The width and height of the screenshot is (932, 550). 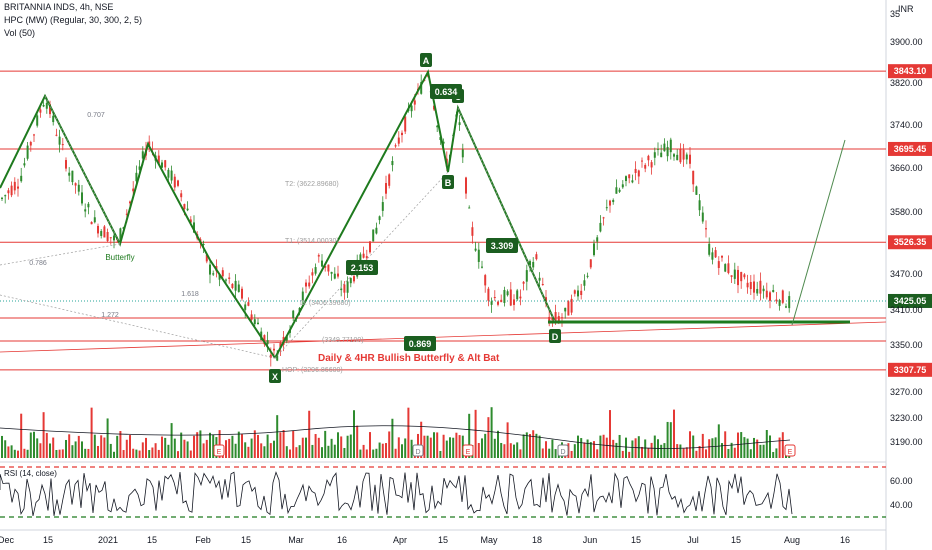 What do you see at coordinates (325, 303) in the screenshot?
I see `projection-label: D: (3406.39680)` at bounding box center [325, 303].